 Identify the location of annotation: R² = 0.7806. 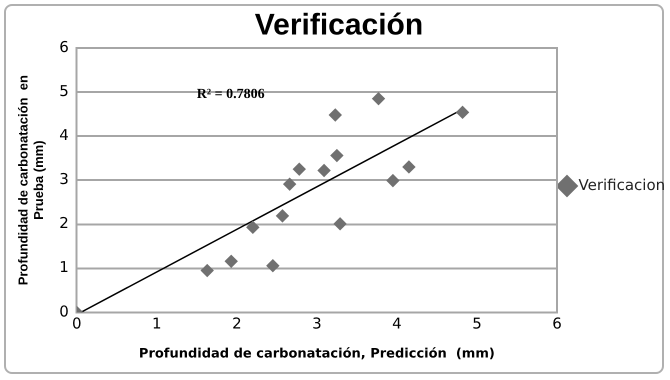
(230, 94).